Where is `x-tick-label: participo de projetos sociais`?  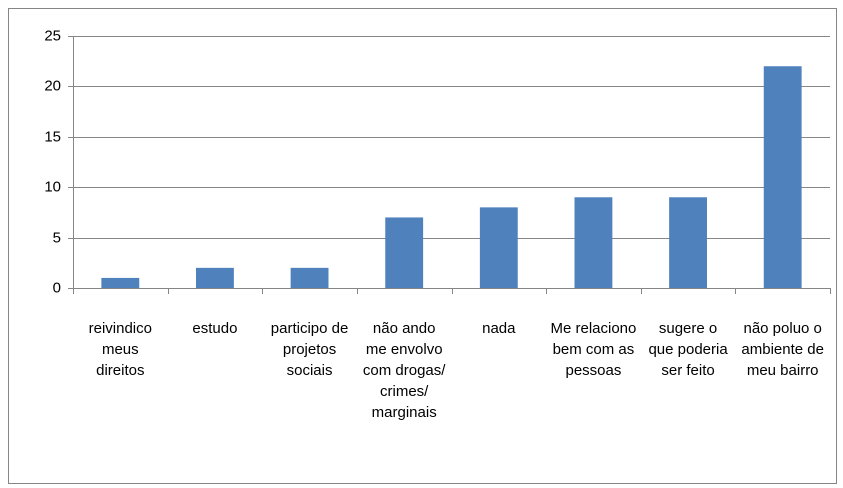
x-tick-label: participo de projetos sociais is located at coordinates (309, 349).